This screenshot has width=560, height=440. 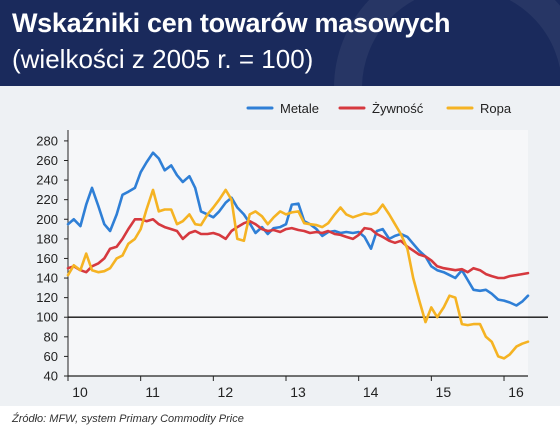 What do you see at coordinates (47, 238) in the screenshot?
I see `y-tick-label: 180` at bounding box center [47, 238].